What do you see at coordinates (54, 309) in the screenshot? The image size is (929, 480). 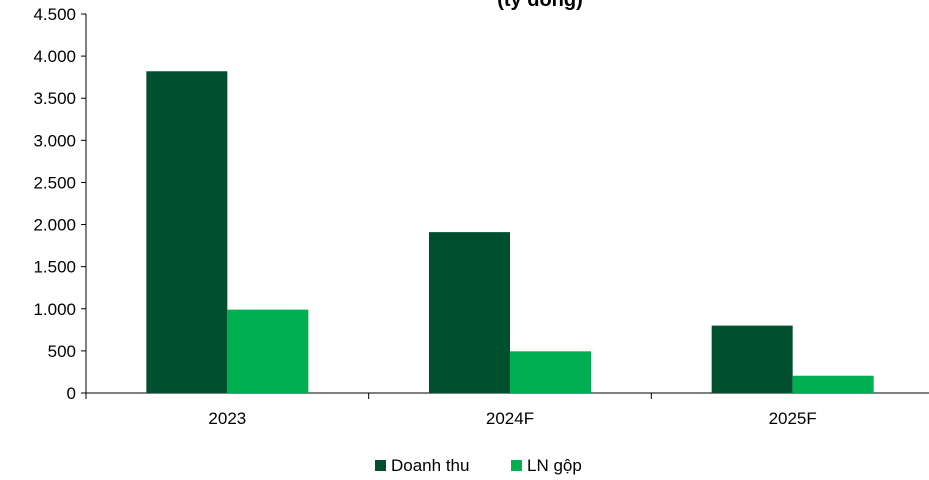 I see `y-tick-label: 1.000` at bounding box center [54, 309].